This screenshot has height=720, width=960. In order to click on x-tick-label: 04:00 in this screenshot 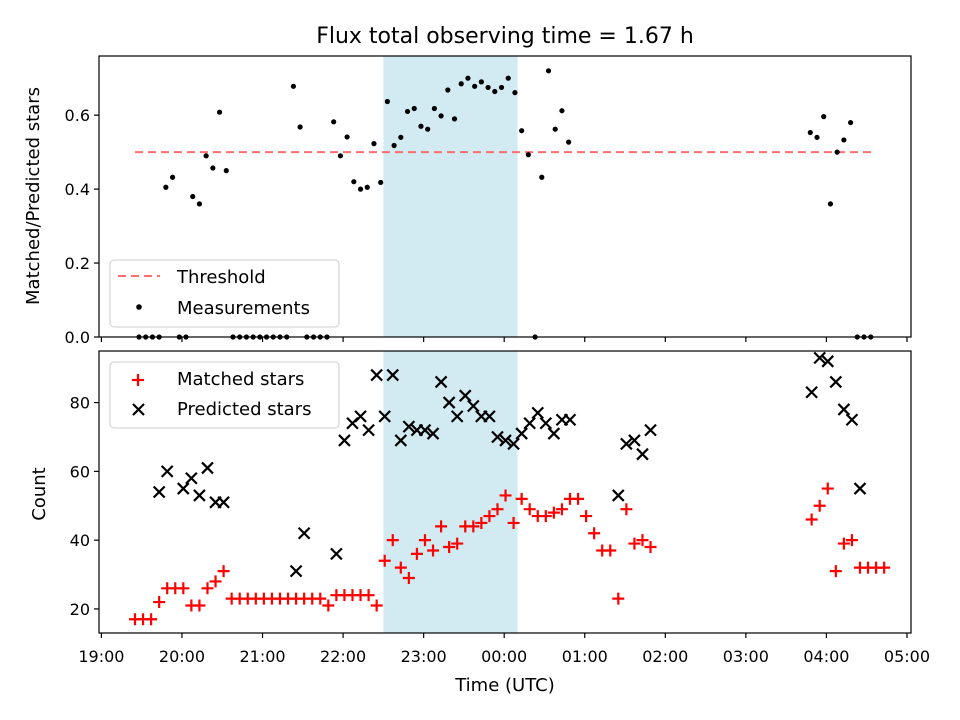, I will do `click(826, 656)`.